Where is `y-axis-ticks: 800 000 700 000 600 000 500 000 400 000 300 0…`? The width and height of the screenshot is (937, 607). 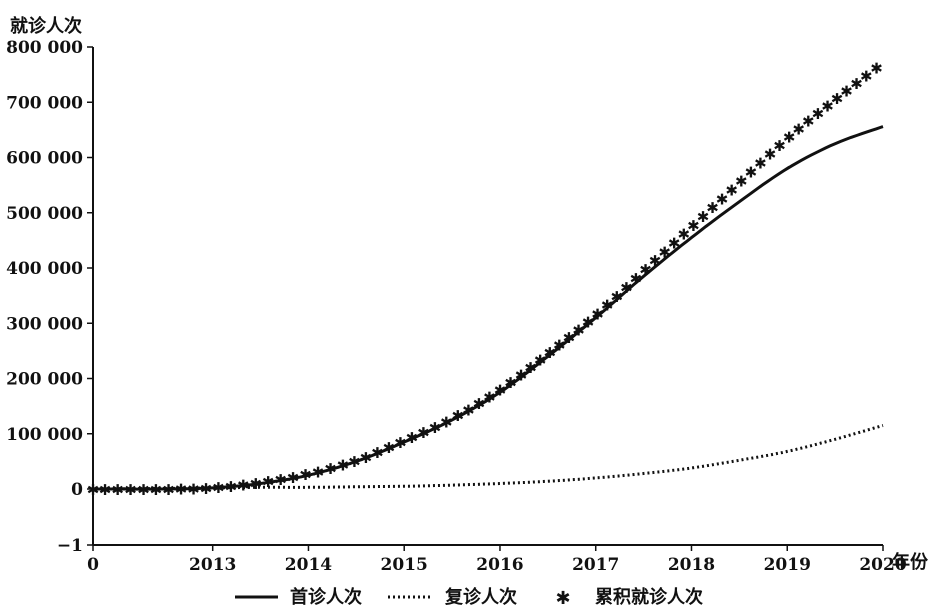 y-axis-ticks: 800 000 700 000 600 000 500 000 400 000 300 0… is located at coordinates (49, 297).